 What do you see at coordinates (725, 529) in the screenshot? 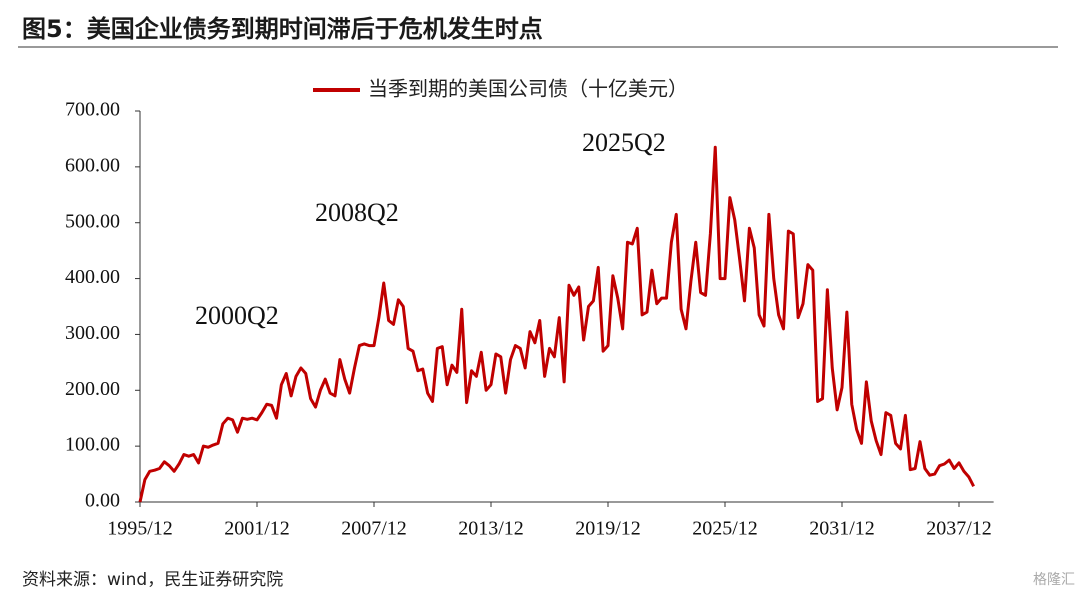
I see `x-tick-label: 2025/12` at bounding box center [725, 529].